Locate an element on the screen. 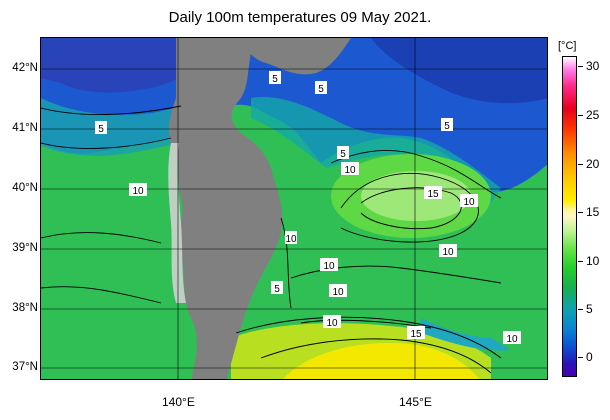  temperature-colorbar is located at coordinates (569, 216).